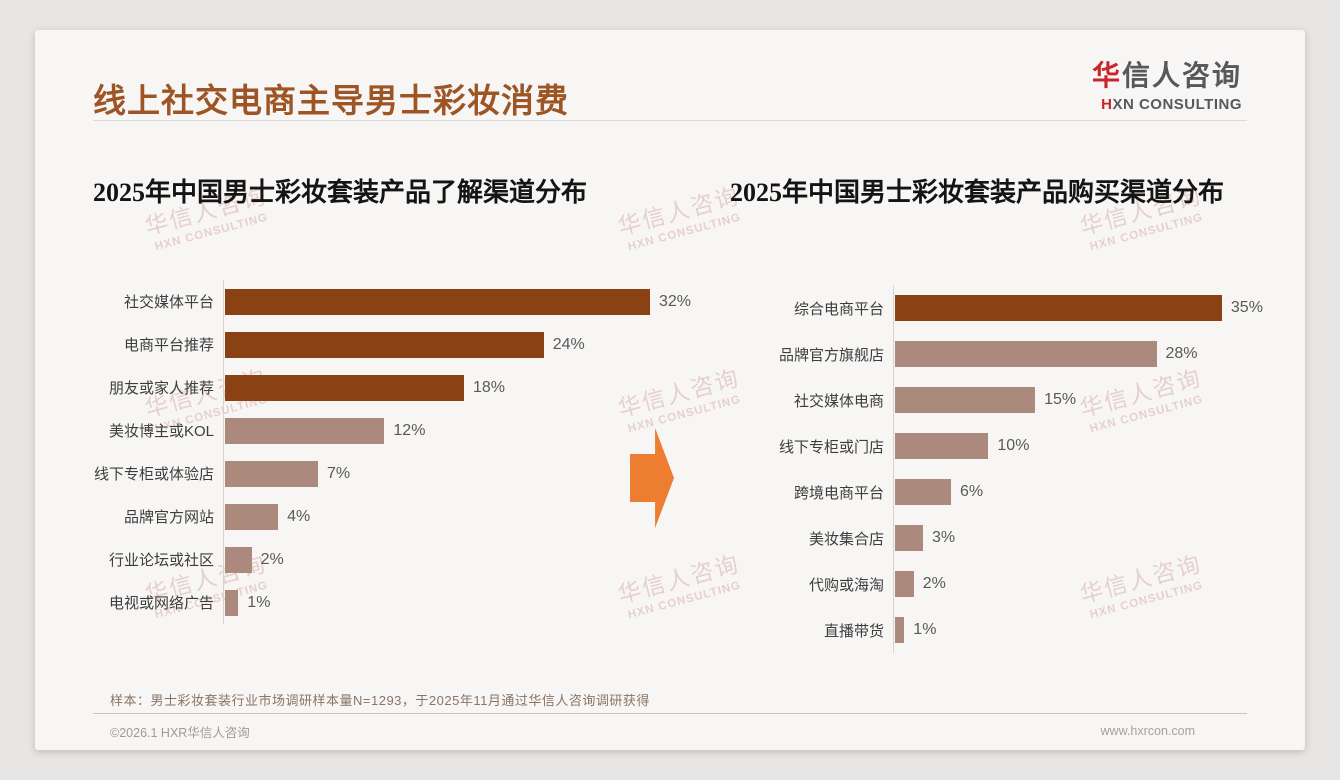 The width and height of the screenshot is (1340, 780). Describe the element at coordinates (168, 517) in the screenshot. I see `category-label: 品牌官方网站` at that location.